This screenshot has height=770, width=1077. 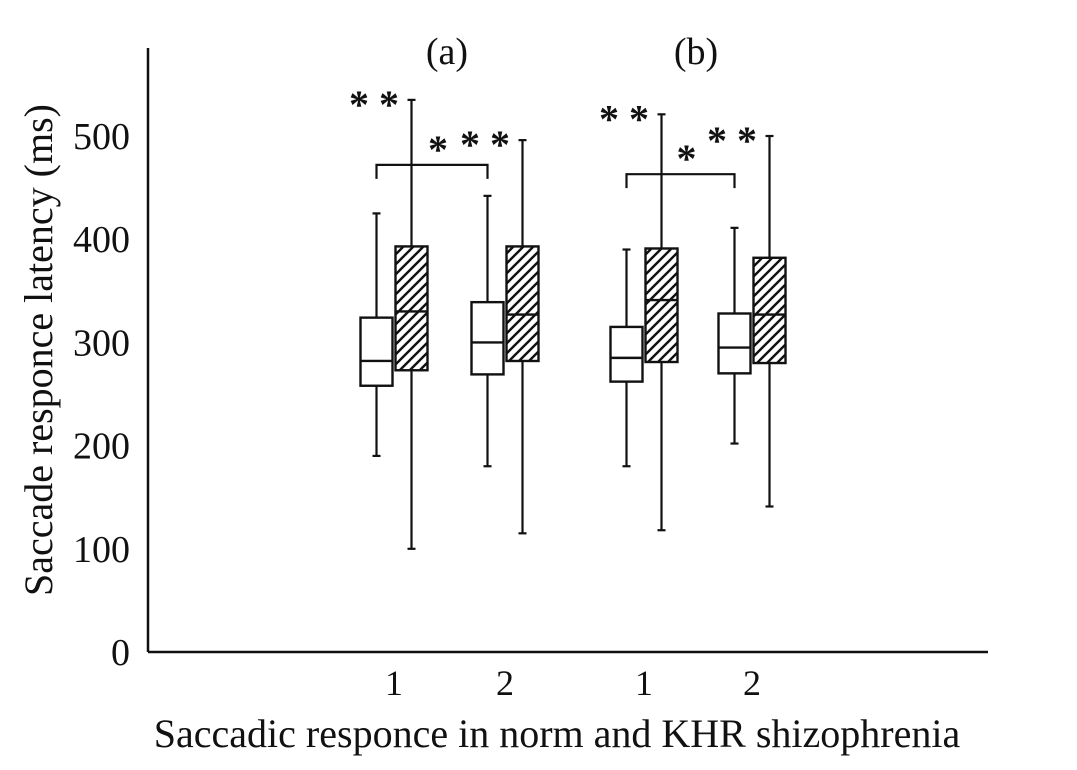 I want to click on panel-label: (b), so click(x=696, y=52).